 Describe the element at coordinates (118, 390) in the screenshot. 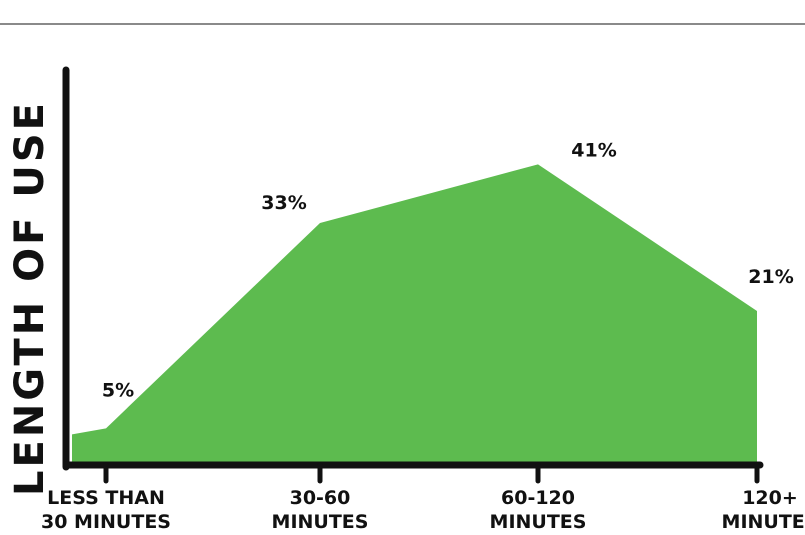

I see `data-label: 5%` at that location.